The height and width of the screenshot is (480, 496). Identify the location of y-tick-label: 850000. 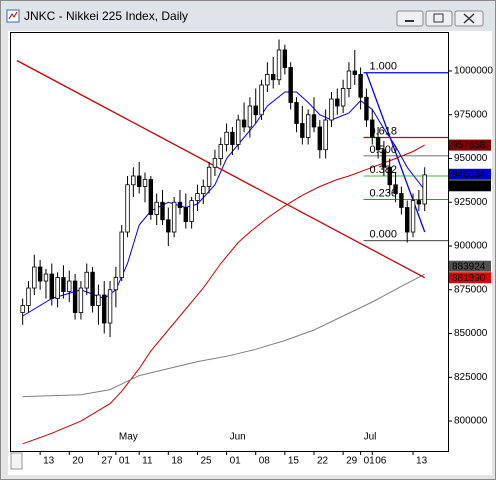
(471, 333).